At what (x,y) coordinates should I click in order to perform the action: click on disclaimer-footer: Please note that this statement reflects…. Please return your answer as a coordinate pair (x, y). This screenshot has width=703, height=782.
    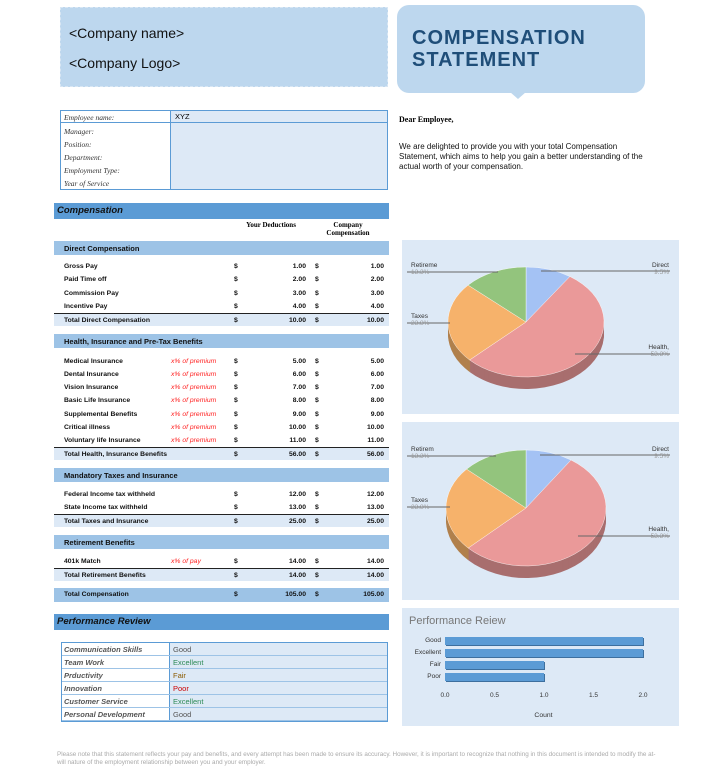
    Looking at the image, I should click on (356, 758).